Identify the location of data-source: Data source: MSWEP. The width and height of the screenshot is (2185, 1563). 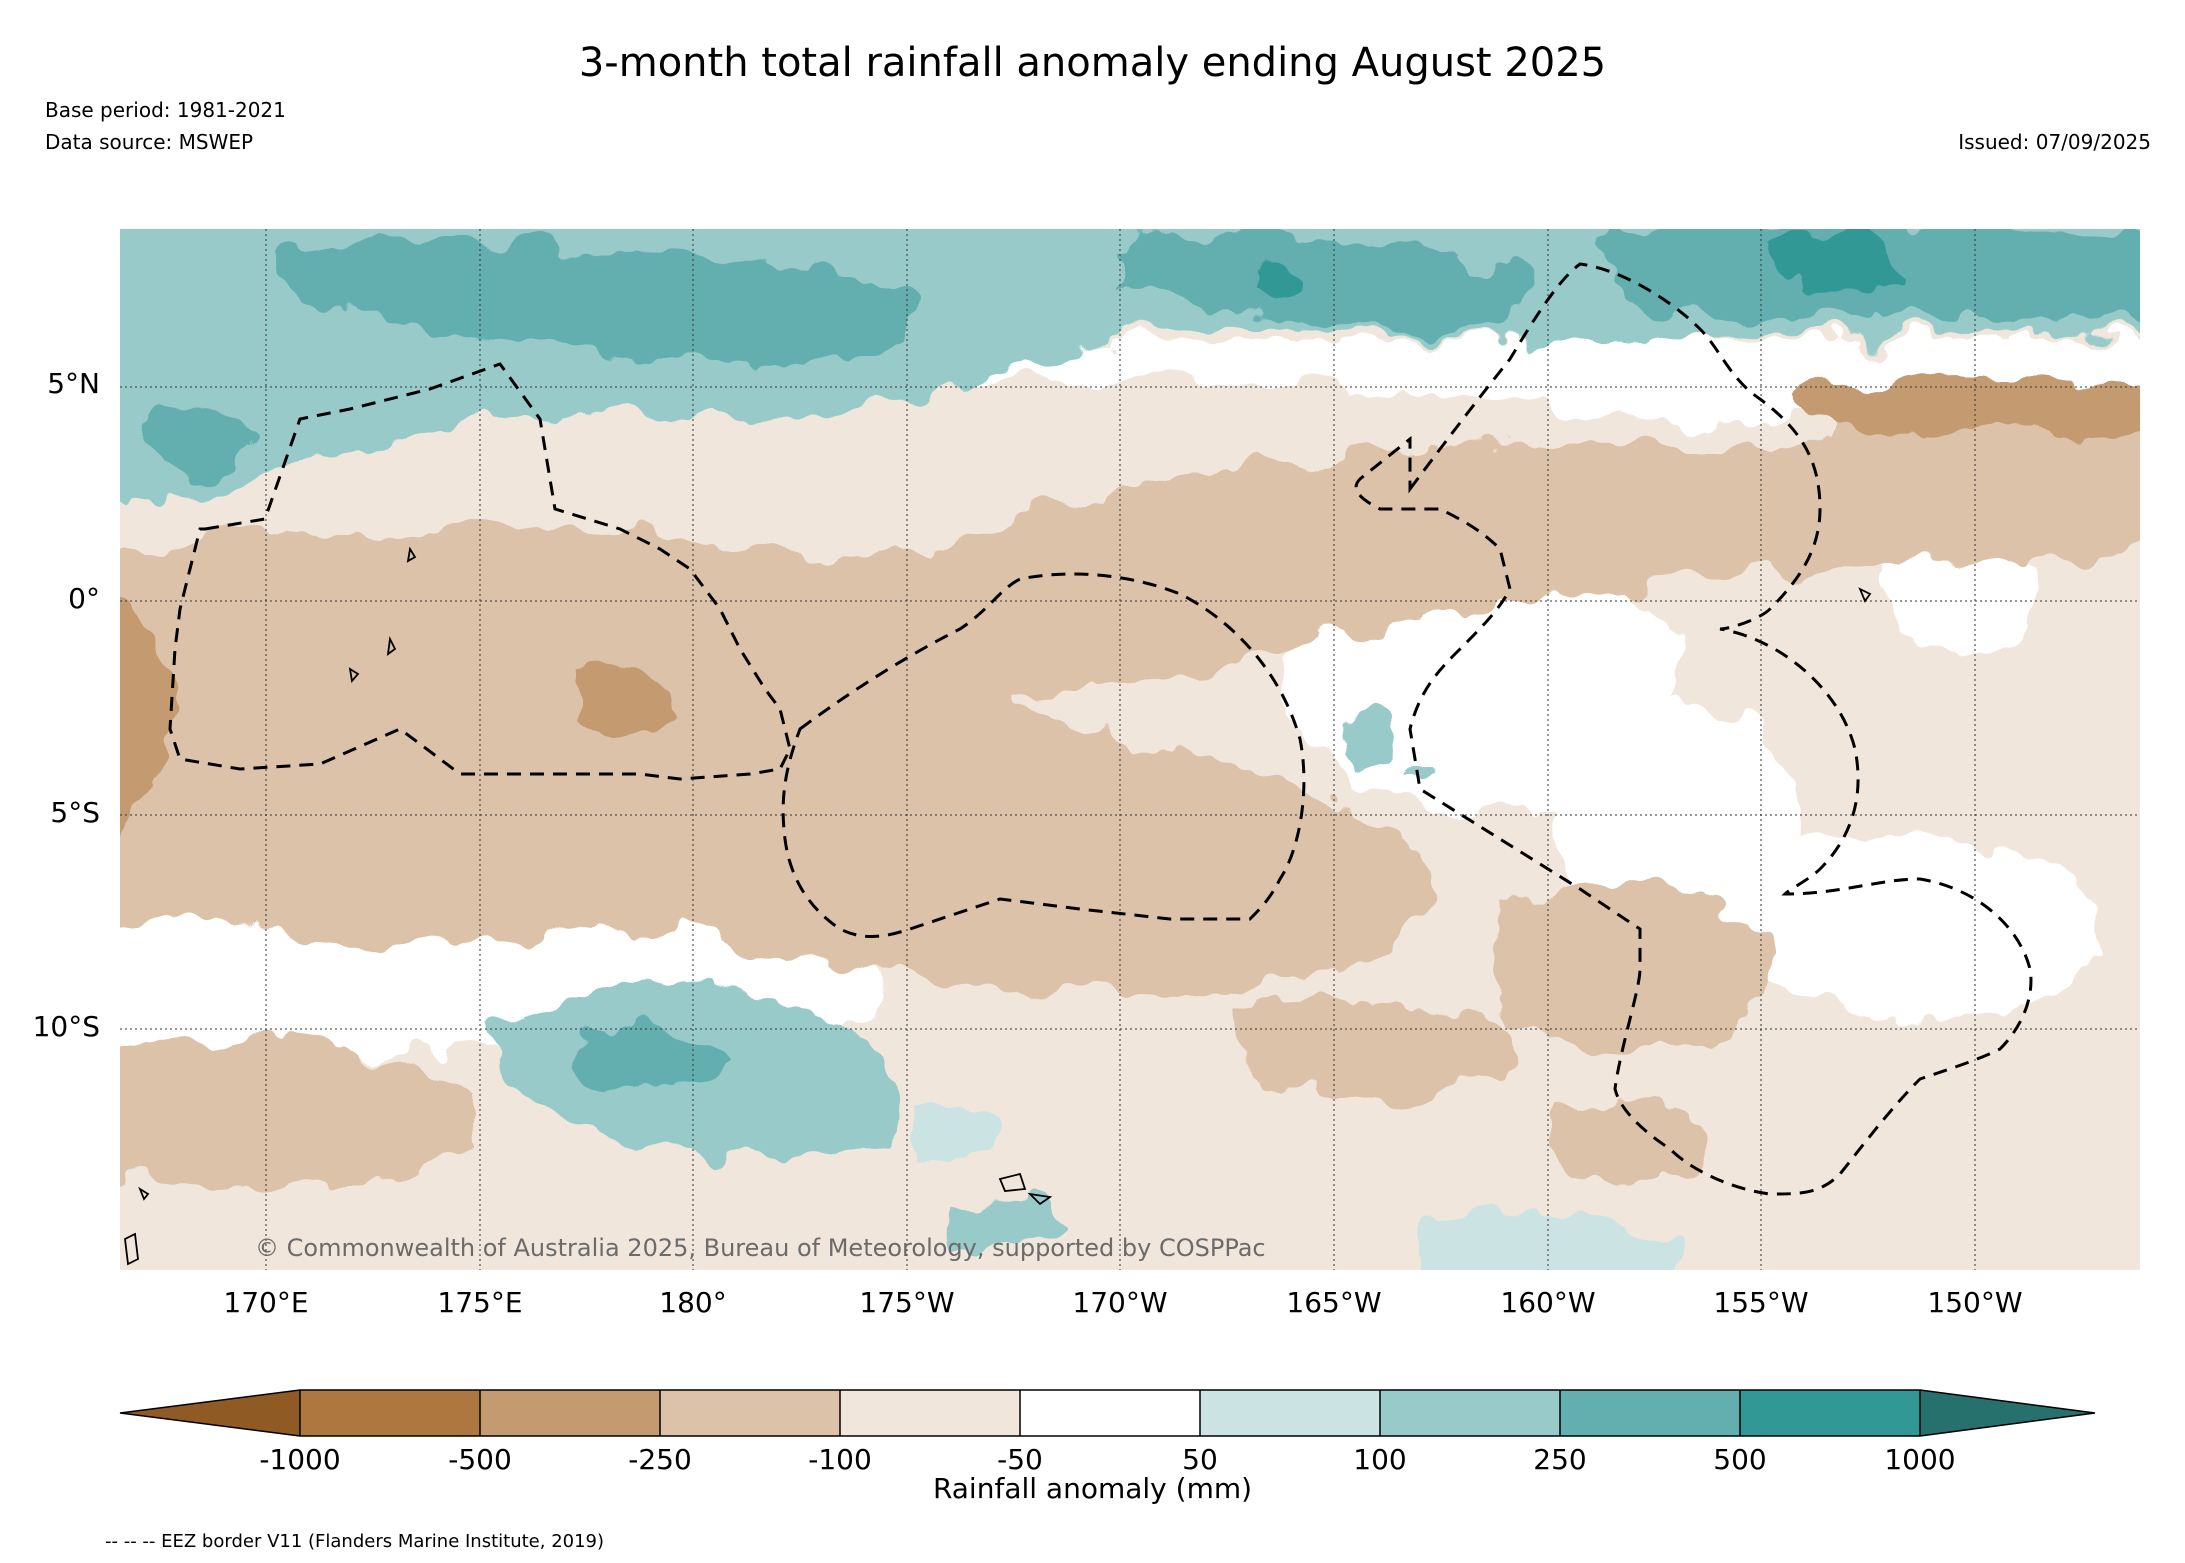
(149, 142).